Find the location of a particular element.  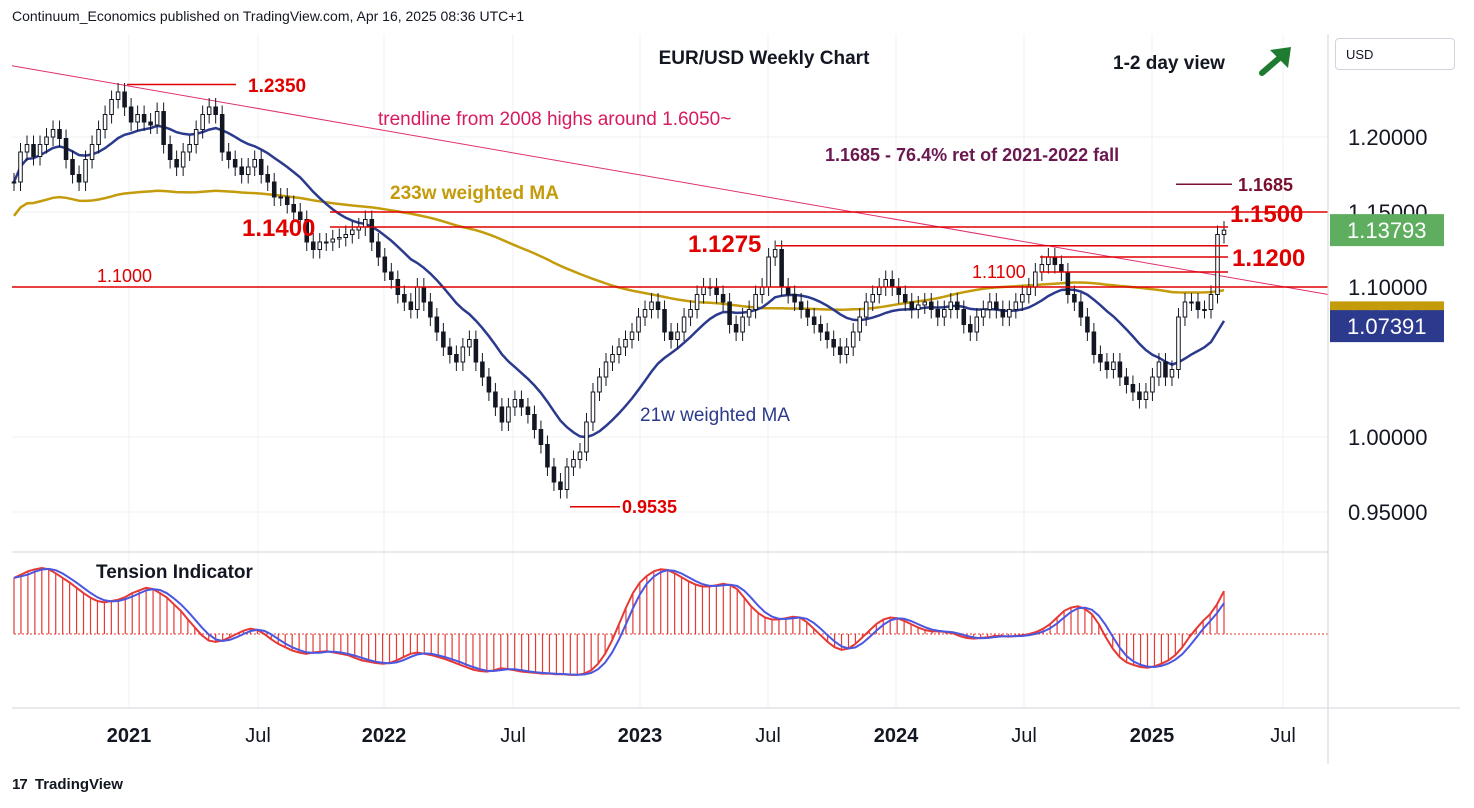

level-label: 1.1275 is located at coordinates (724, 244).